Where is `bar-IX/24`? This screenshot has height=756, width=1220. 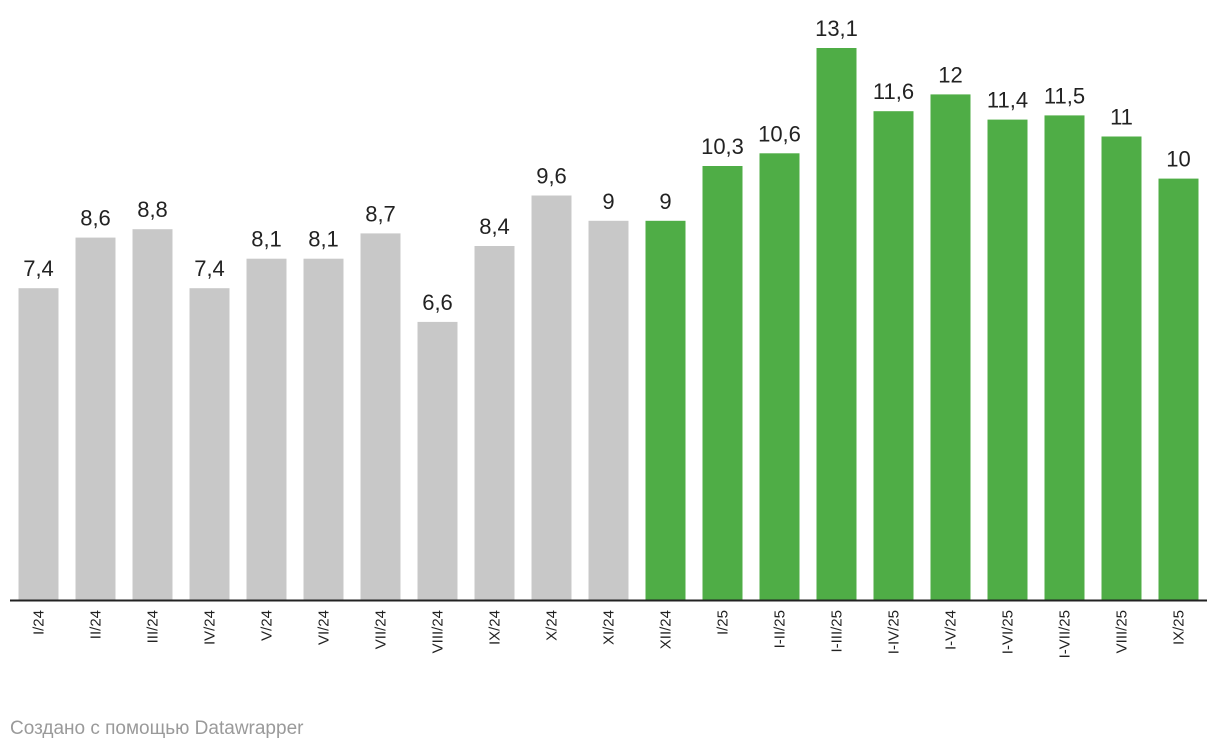 bar-IX/24 is located at coordinates (494, 423).